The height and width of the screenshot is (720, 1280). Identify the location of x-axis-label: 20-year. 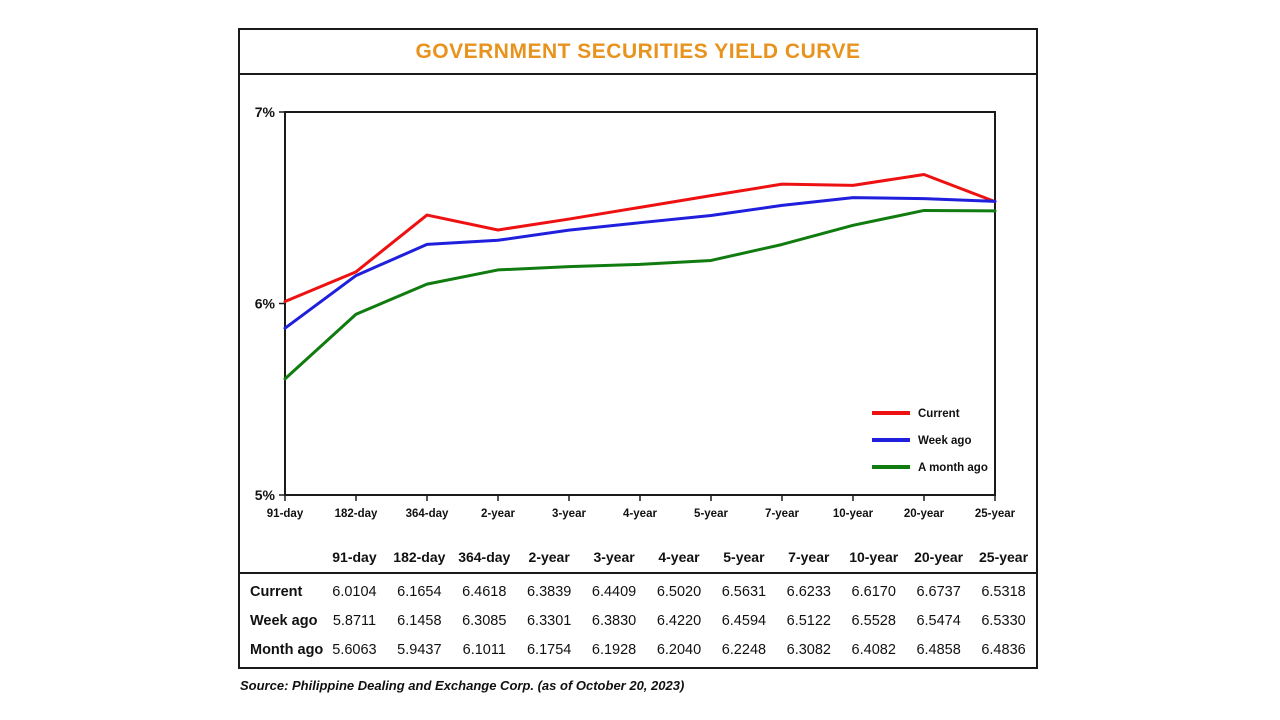
(924, 514).